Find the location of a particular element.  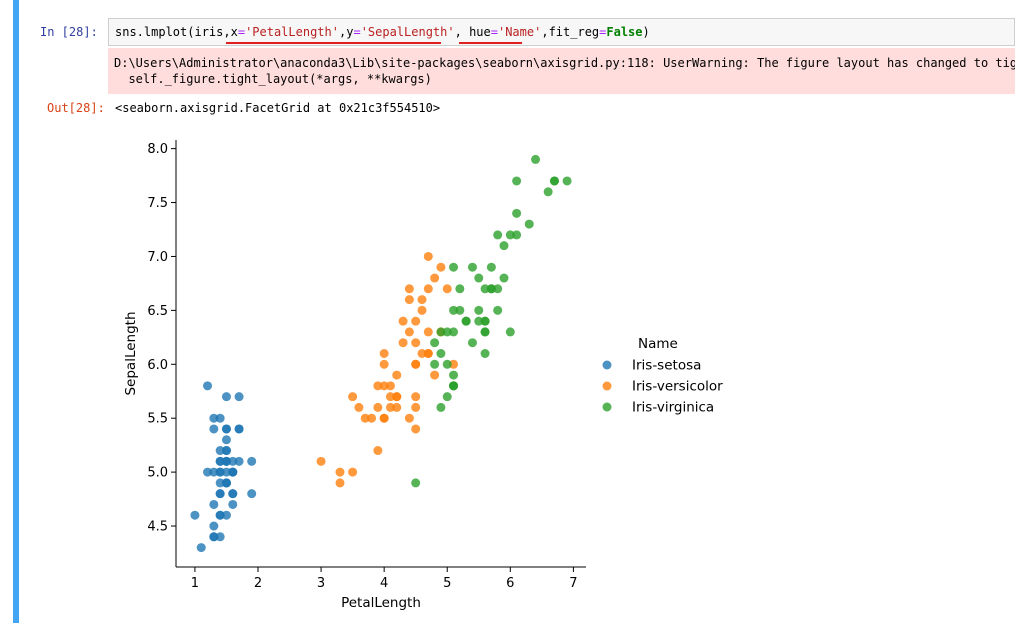

output-prompt: Out[28]: is located at coordinates (76, 108).